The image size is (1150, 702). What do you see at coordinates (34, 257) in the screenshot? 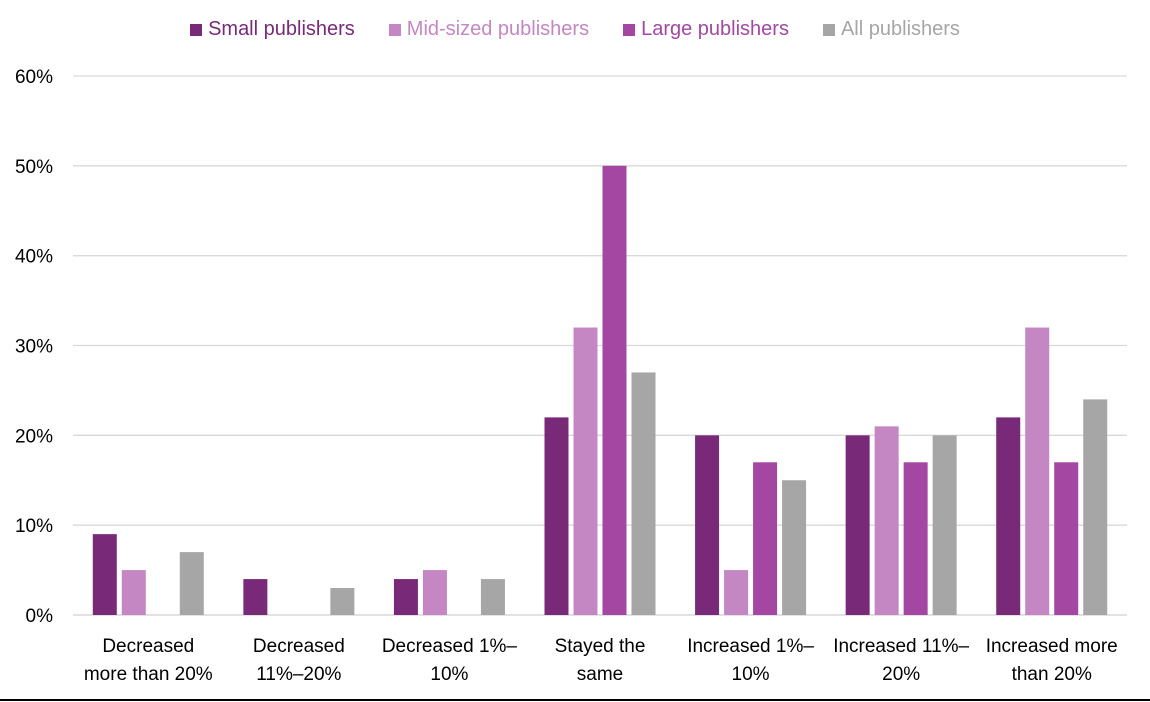
I see `y-tick-label: 40%` at bounding box center [34, 257].